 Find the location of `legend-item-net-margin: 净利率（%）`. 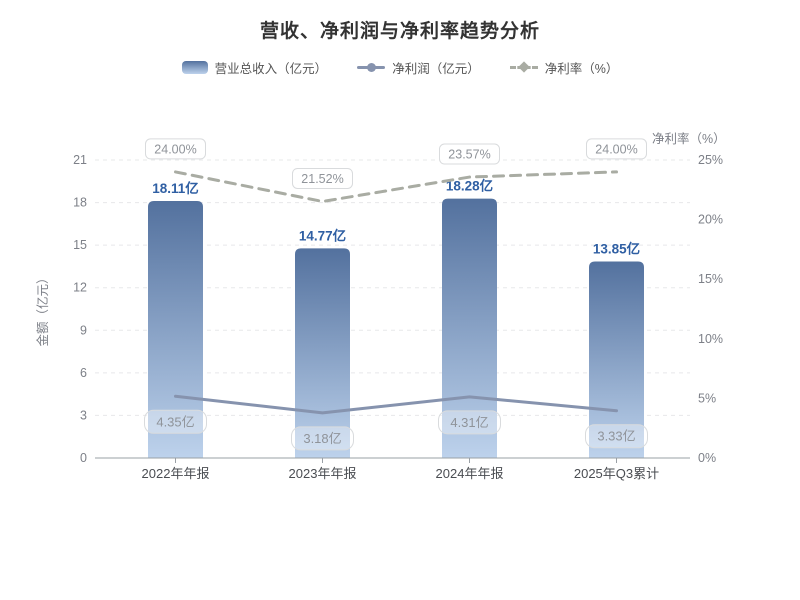

legend-item-net-margin: 净利率（%） is located at coordinates (564, 67).